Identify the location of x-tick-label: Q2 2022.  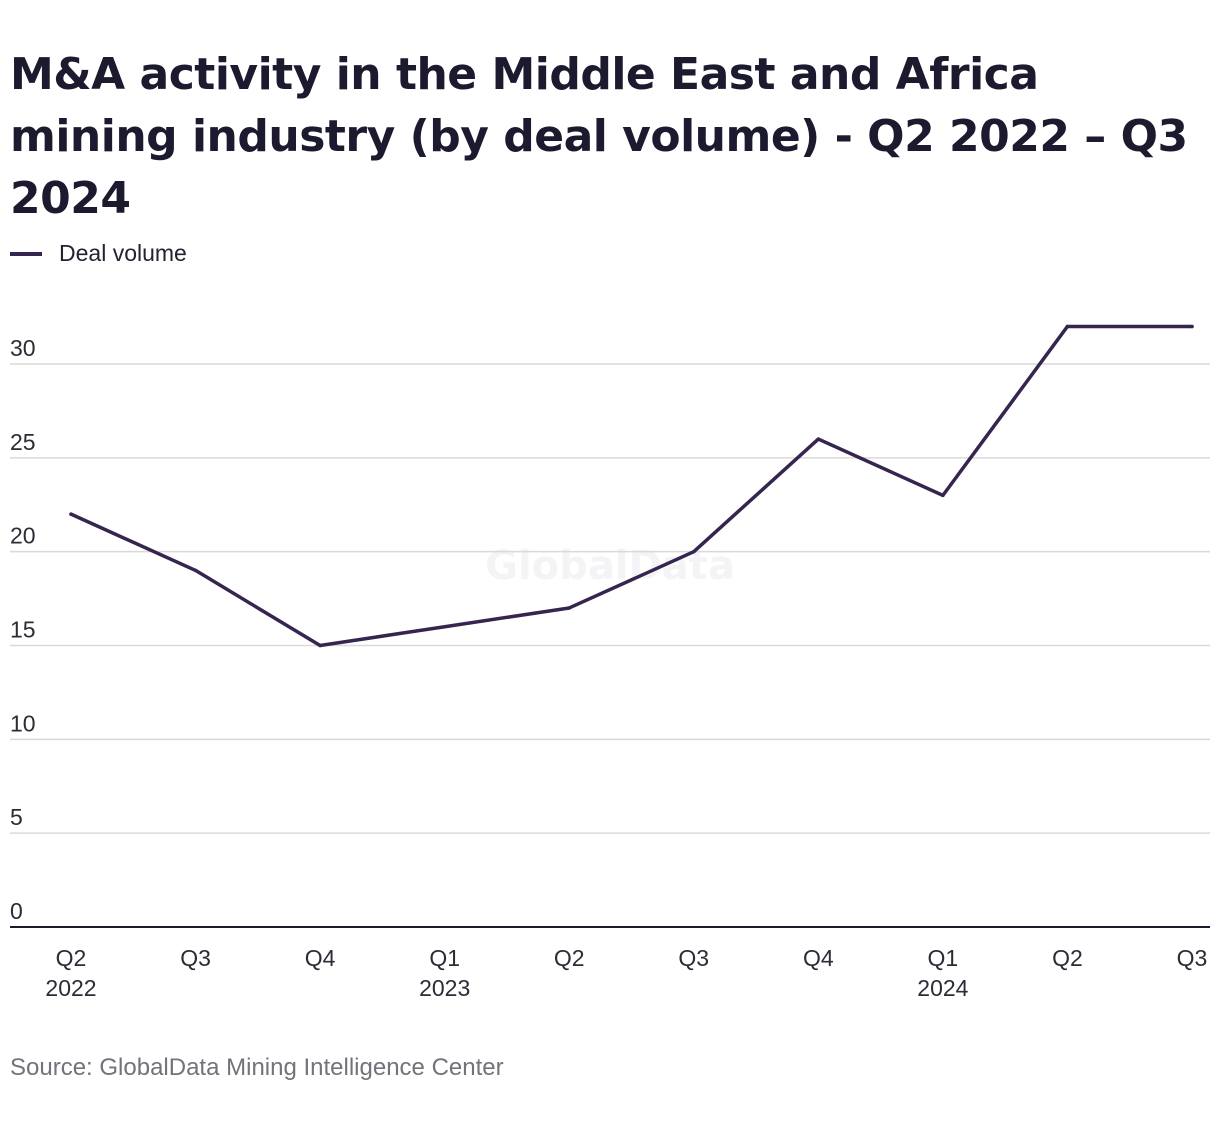
(70, 973).